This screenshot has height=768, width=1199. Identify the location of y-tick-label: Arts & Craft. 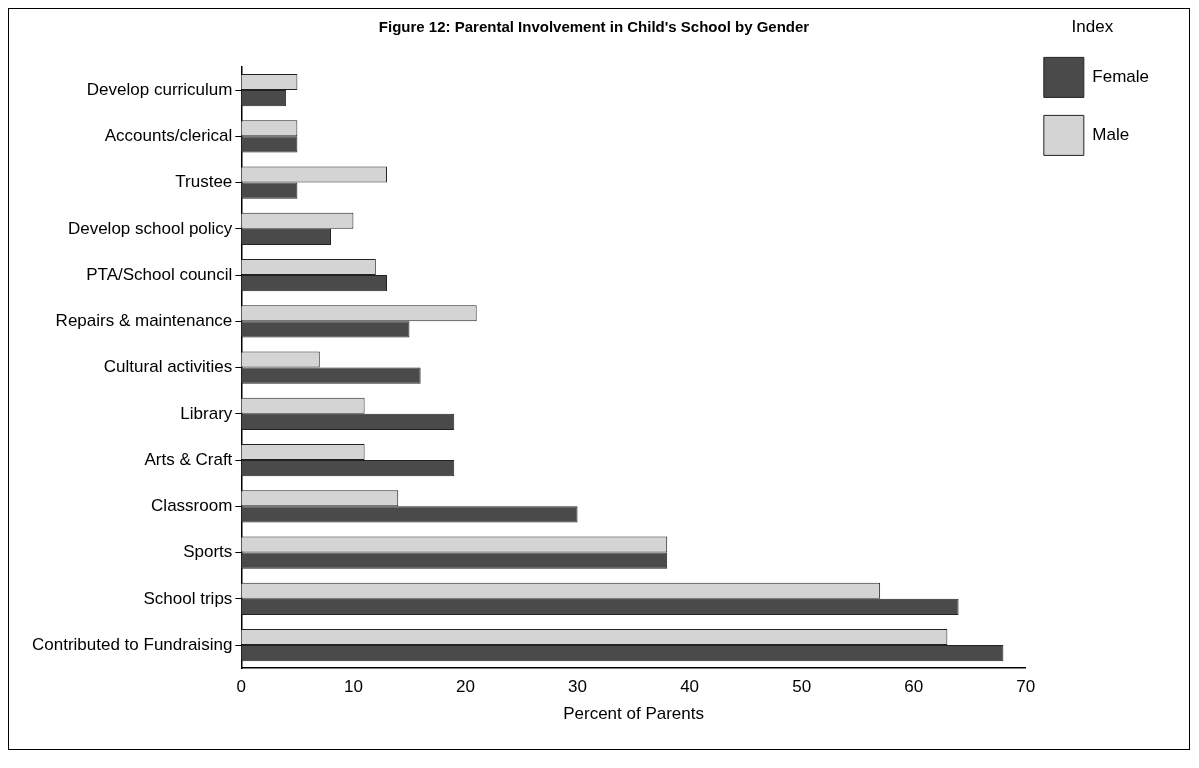
(188, 459).